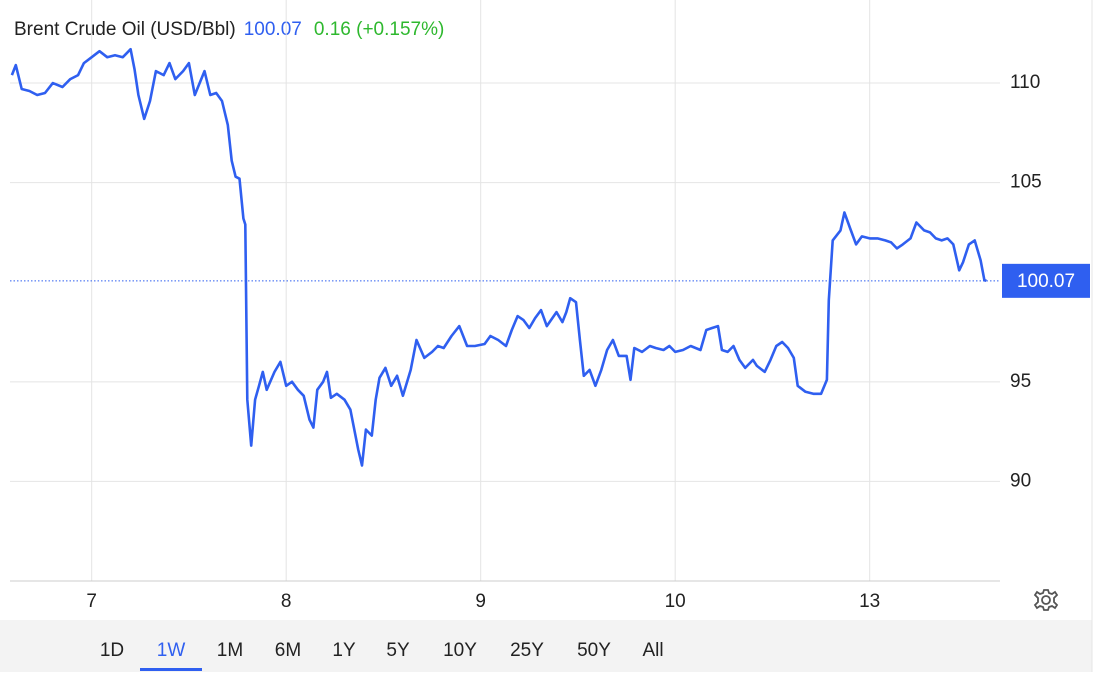 This screenshot has width=1110, height=696. What do you see at coordinates (125, 29) in the screenshot?
I see `chart-title: Brent Crude Oil (USD/Bbl)` at bounding box center [125, 29].